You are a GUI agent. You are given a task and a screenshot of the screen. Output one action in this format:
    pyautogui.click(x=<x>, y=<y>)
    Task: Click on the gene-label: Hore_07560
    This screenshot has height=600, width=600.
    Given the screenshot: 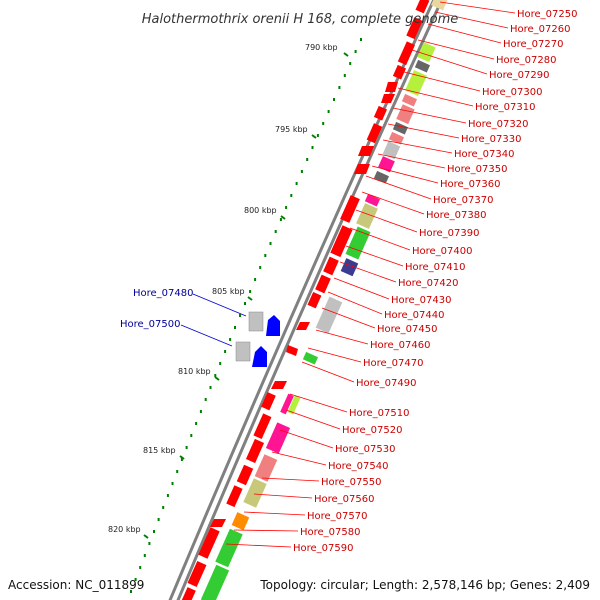 What is the action you would take?
    pyautogui.click(x=344, y=499)
    